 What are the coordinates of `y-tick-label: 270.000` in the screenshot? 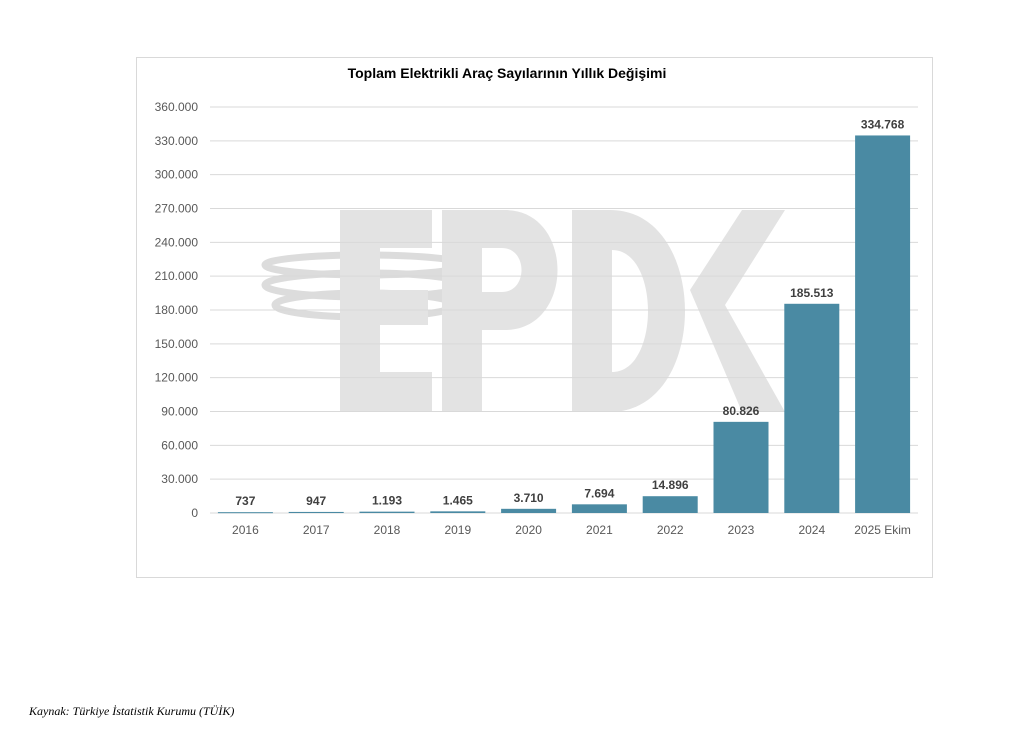 It's located at (177, 209).